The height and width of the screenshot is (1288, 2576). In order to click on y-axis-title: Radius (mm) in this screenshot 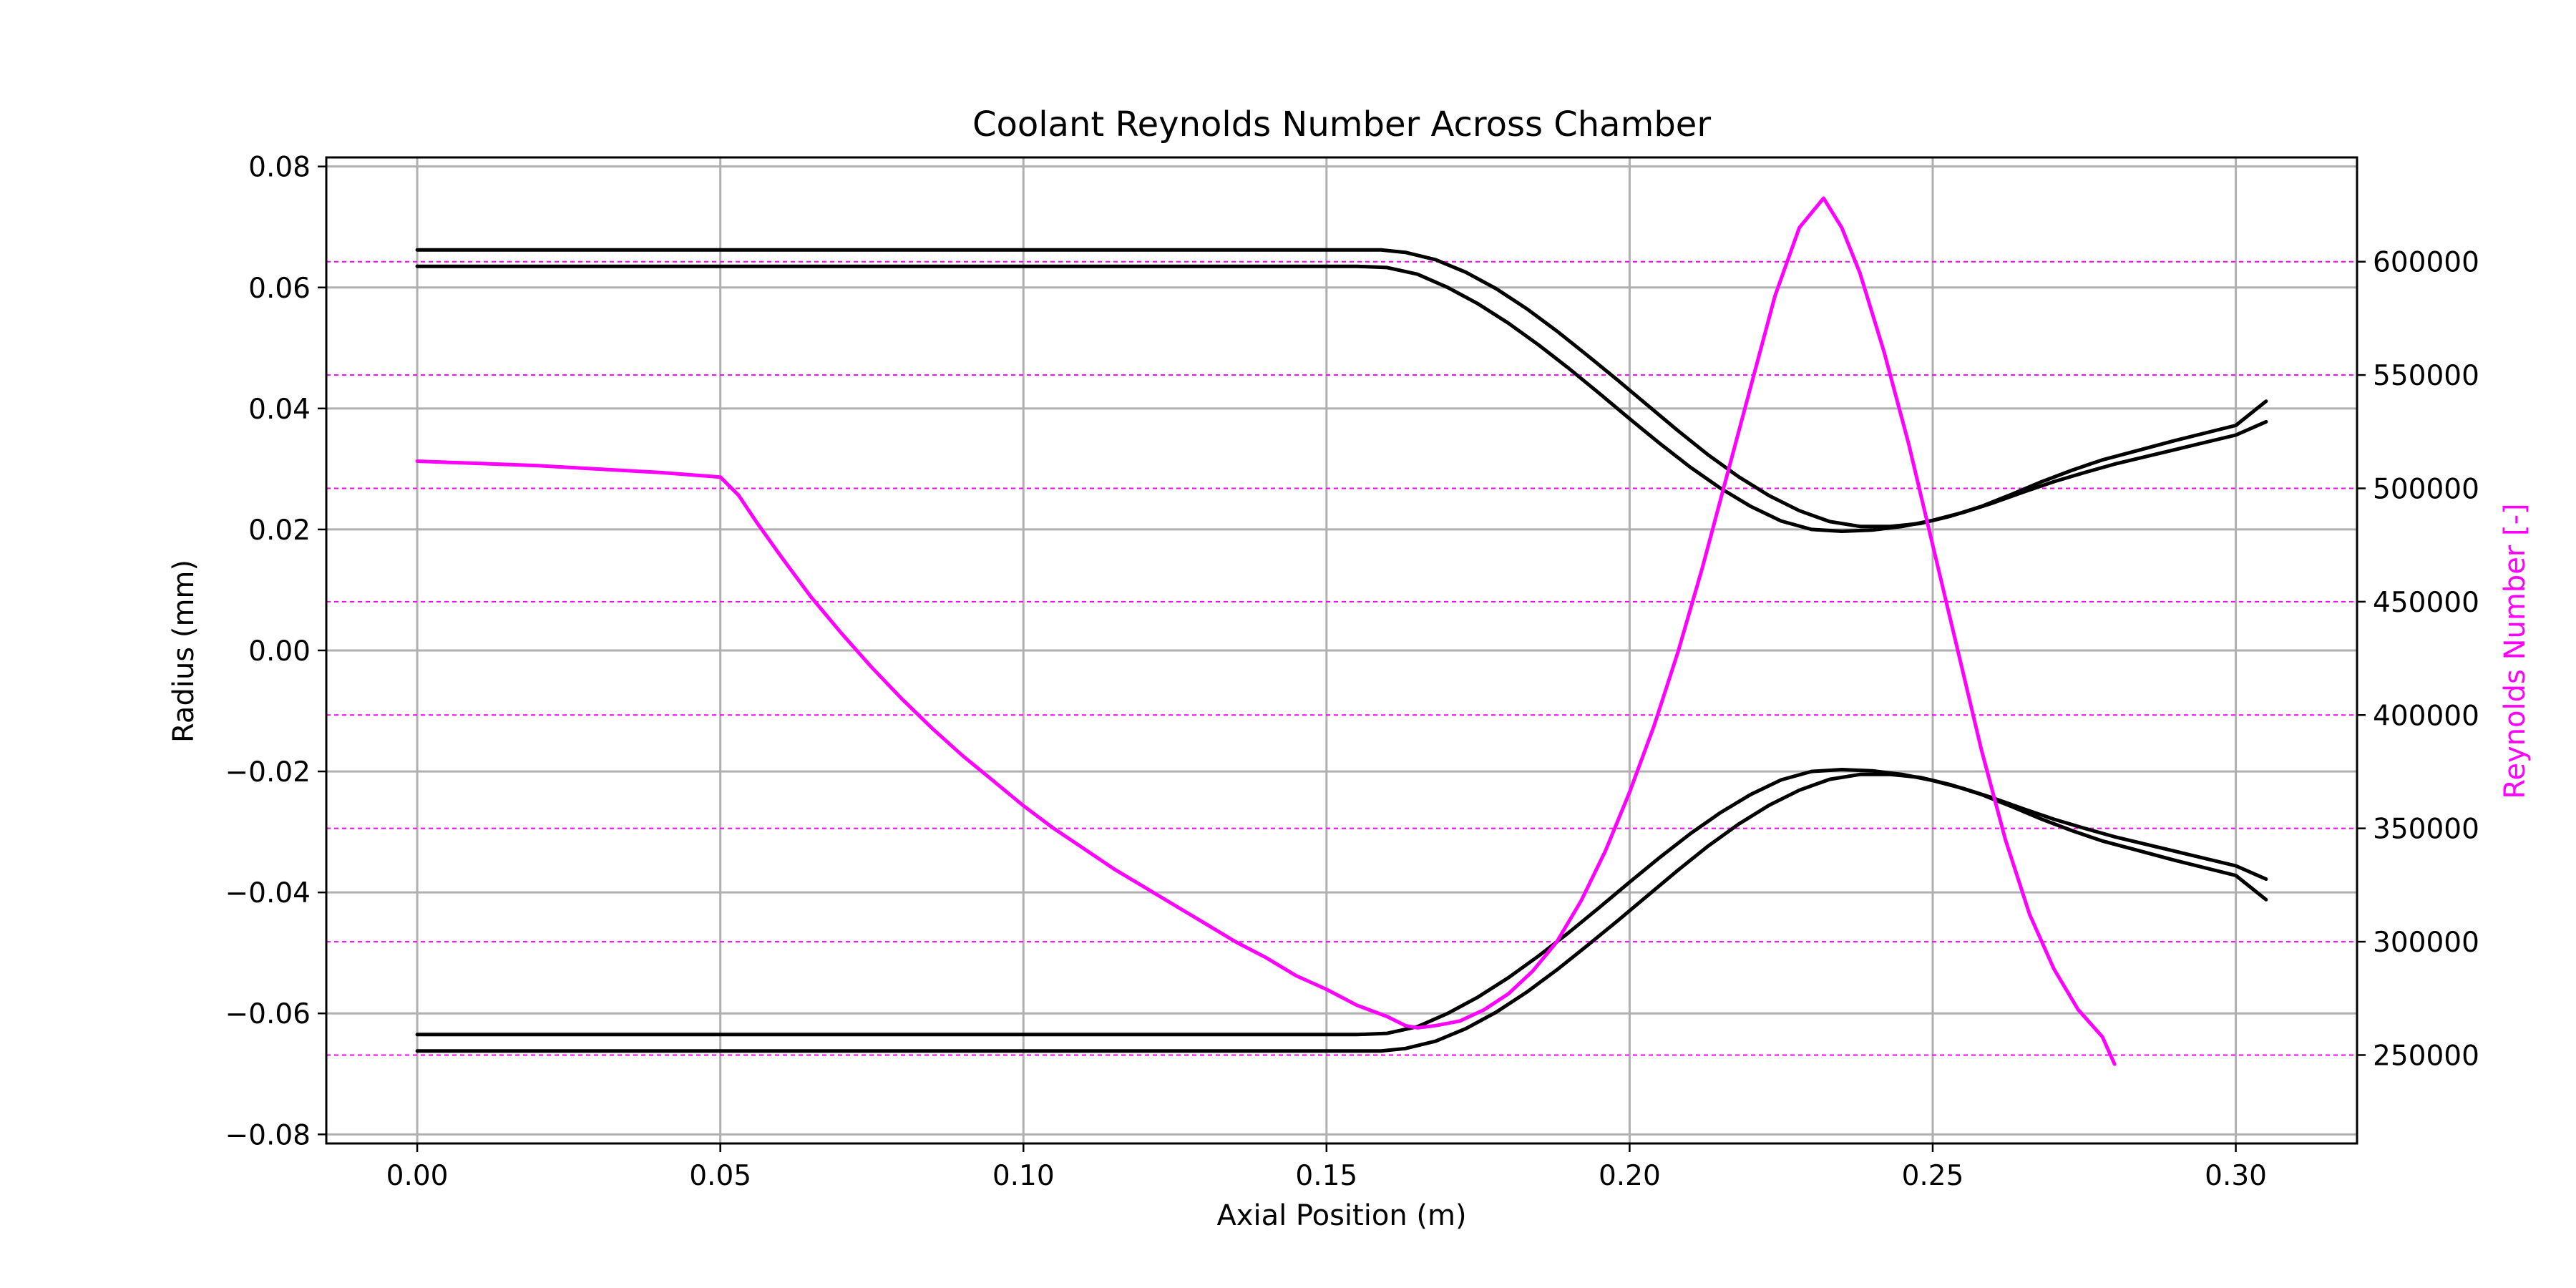, I will do `click(183, 651)`.